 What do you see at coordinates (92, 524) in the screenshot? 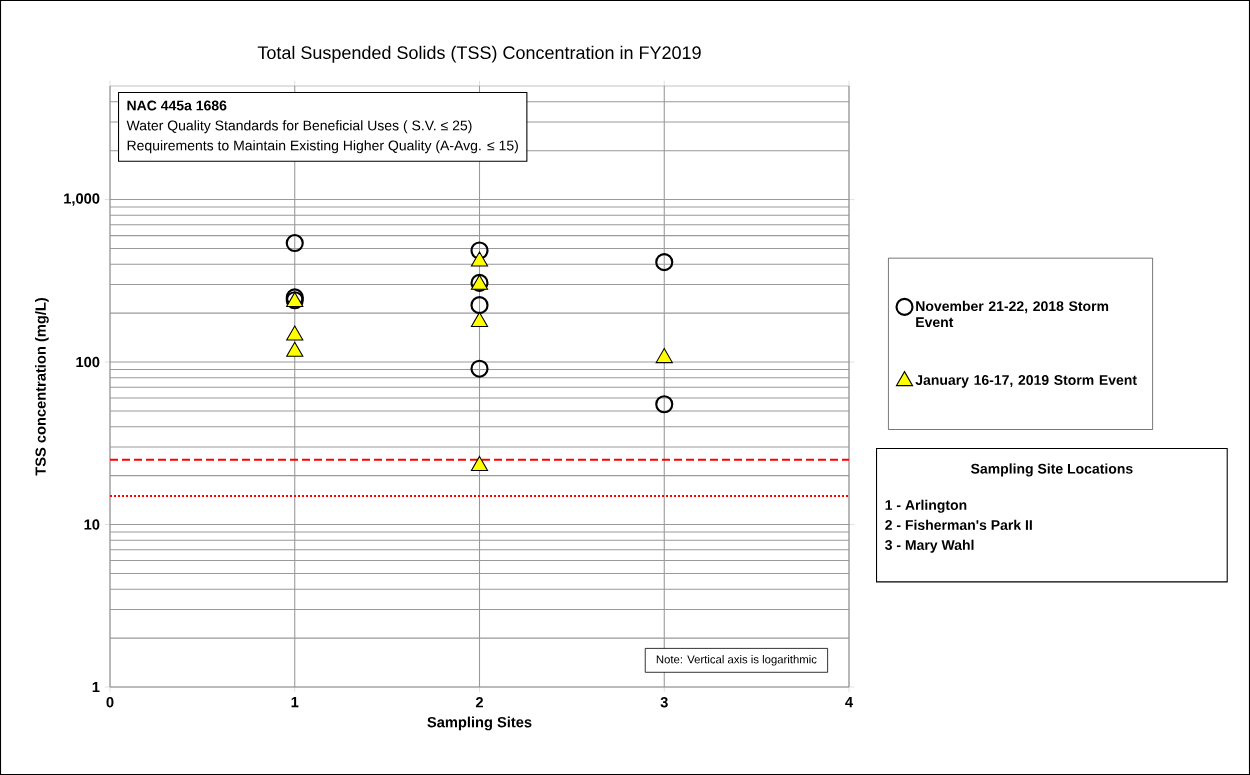
I see `y-tick-label: 10` at bounding box center [92, 524].